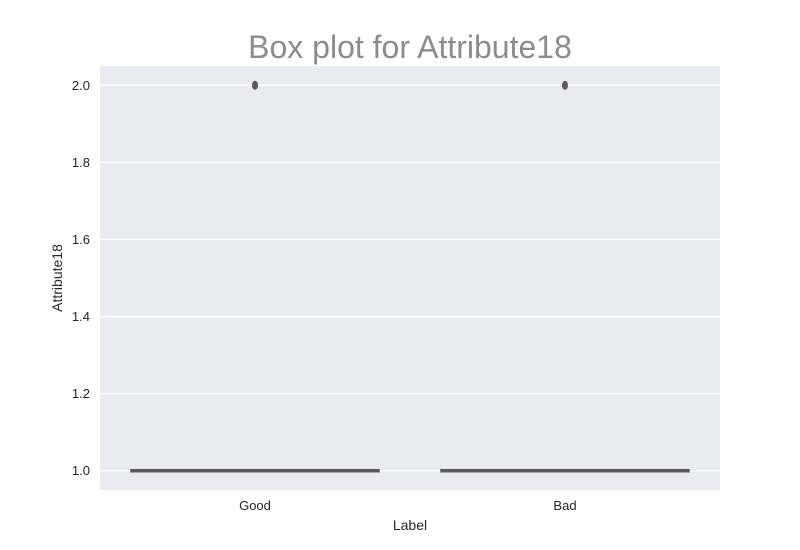  What do you see at coordinates (81, 278) in the screenshot?
I see `y-tick-labels: 1.0 1.2 1.4 1.6 1.8 2.0` at bounding box center [81, 278].